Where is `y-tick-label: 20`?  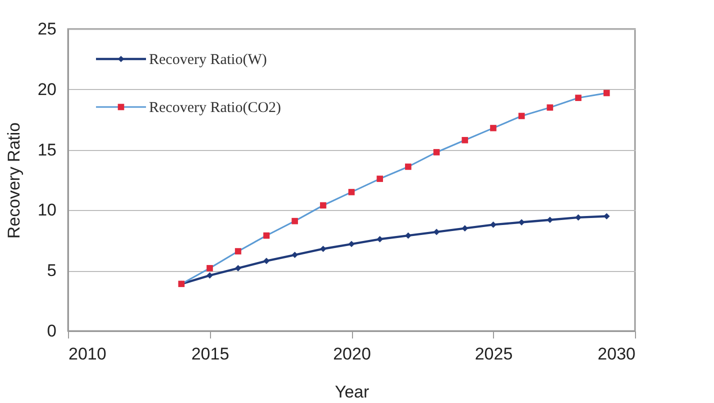 y-tick-label: 20 is located at coordinates (47, 89).